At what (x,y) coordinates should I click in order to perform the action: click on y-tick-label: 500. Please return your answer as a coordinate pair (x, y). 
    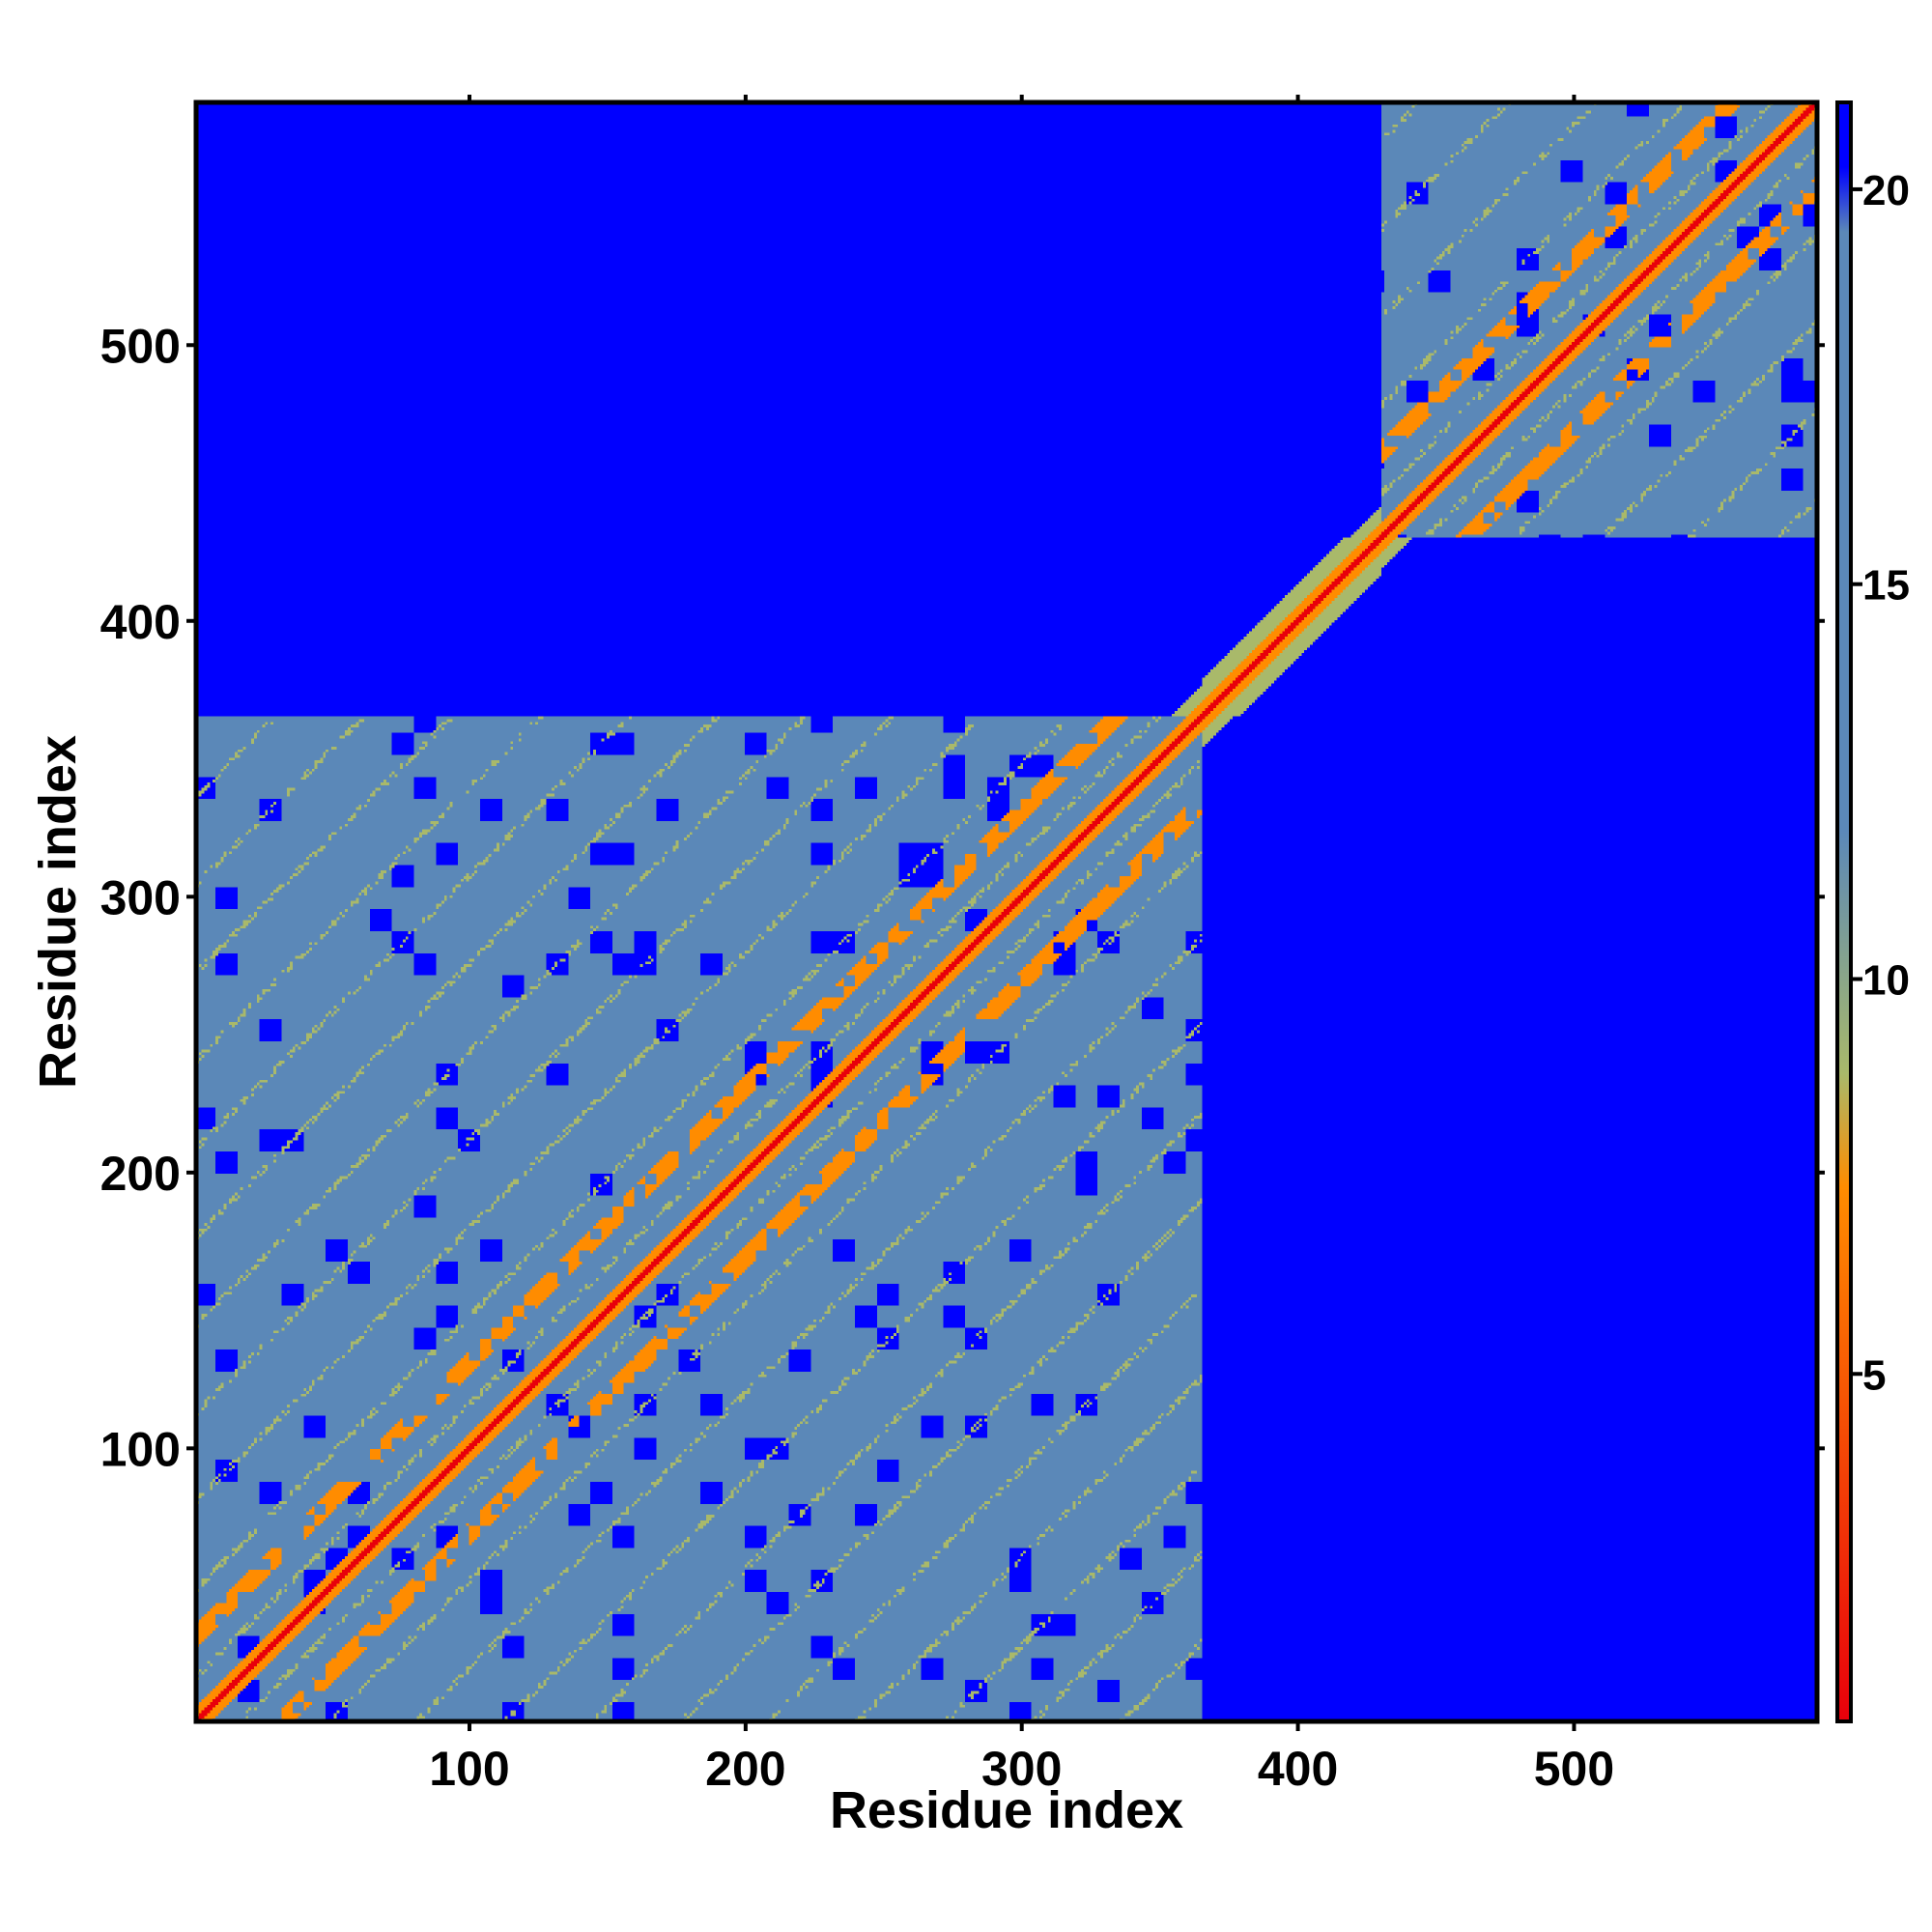
    Looking at the image, I should click on (140, 346).